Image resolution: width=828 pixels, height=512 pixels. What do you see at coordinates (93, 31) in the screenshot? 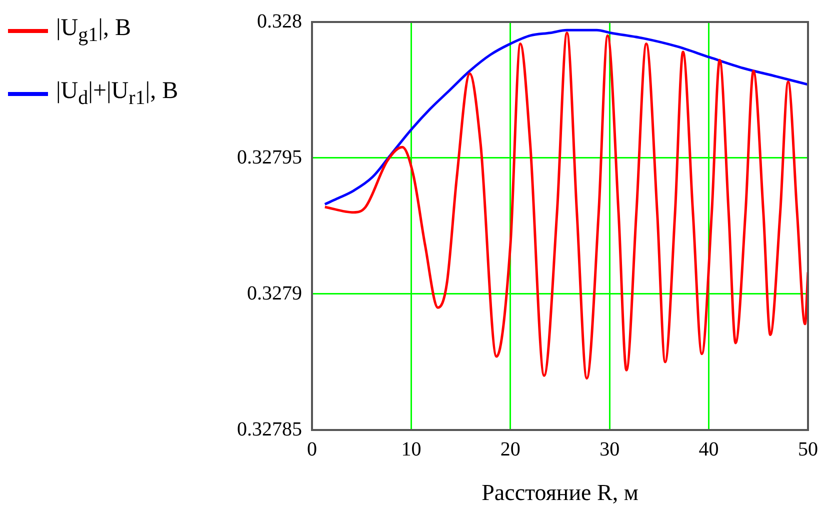
I see `legend-label: |U$_{g1}$|, В` at bounding box center [93, 31].